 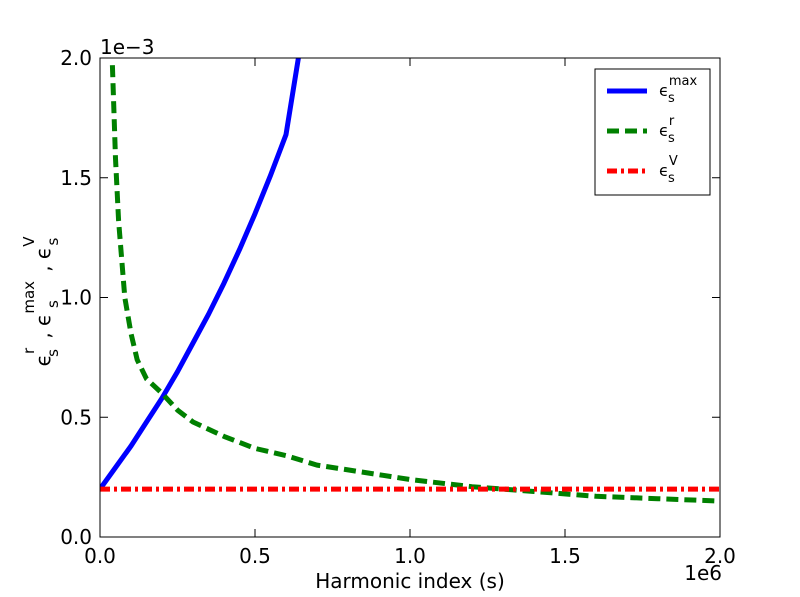 What do you see at coordinates (255, 556) in the screenshot?
I see `x-tick-label: 0.5` at bounding box center [255, 556].